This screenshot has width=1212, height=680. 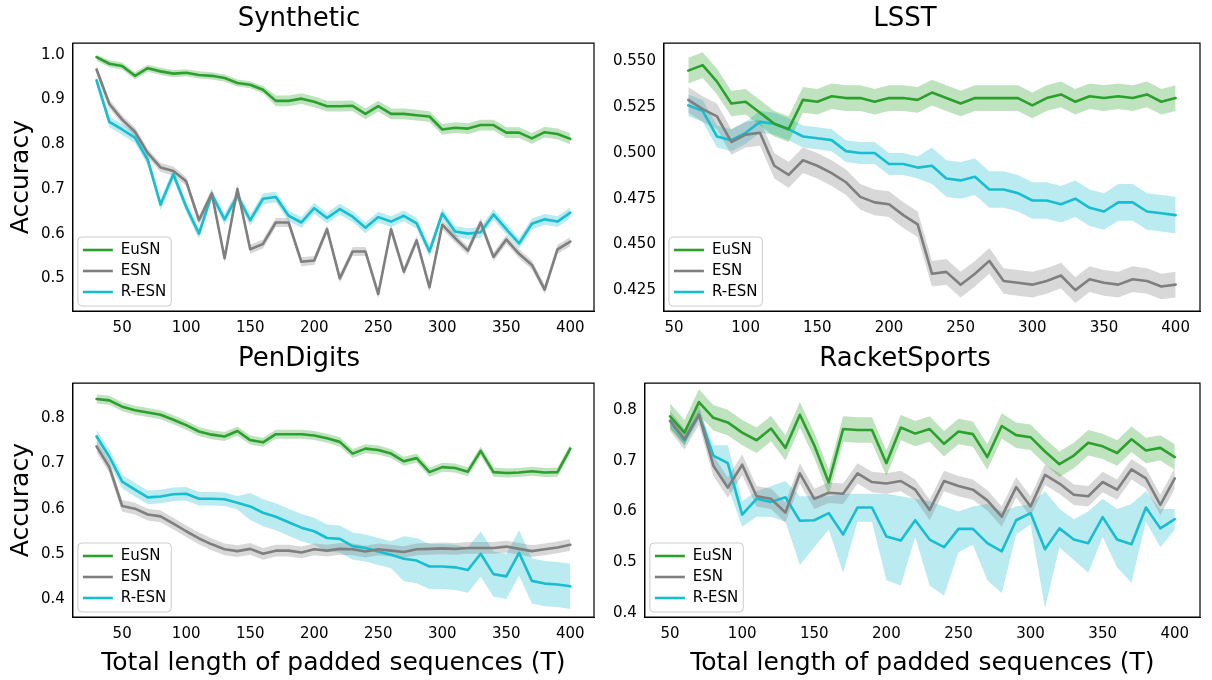 What do you see at coordinates (634, 106) in the screenshot?
I see `y-tick-label: 0.525` at bounding box center [634, 106].